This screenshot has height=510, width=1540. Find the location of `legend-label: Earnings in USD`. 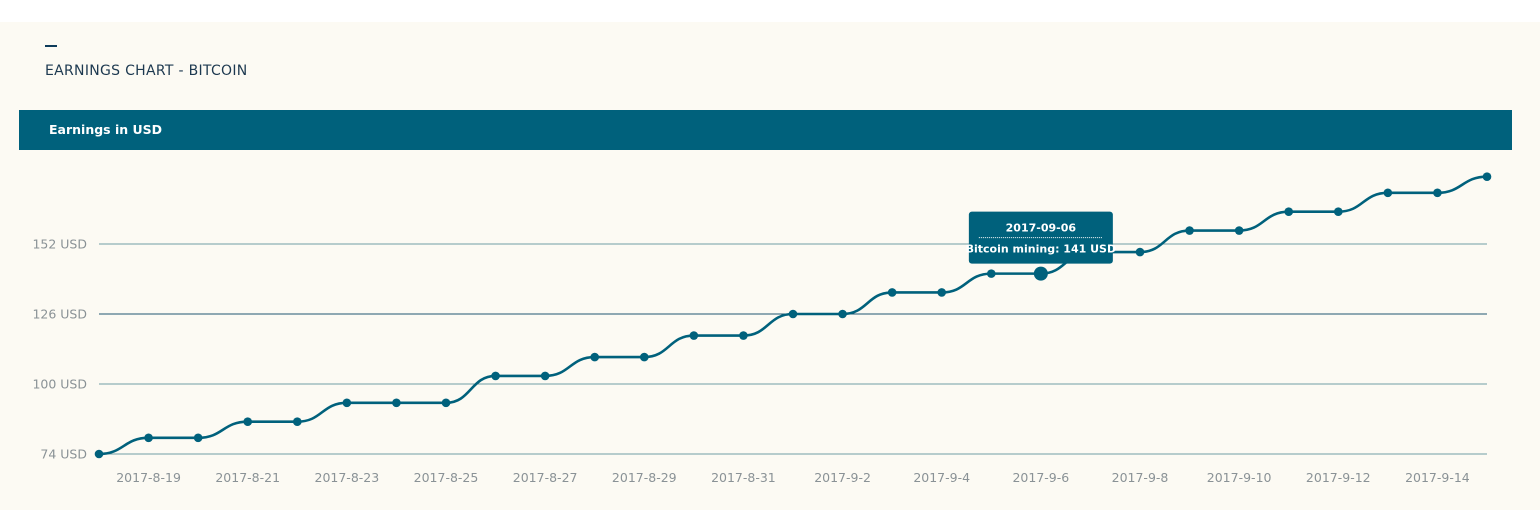

legend-label: Earnings in USD is located at coordinates (106, 129).